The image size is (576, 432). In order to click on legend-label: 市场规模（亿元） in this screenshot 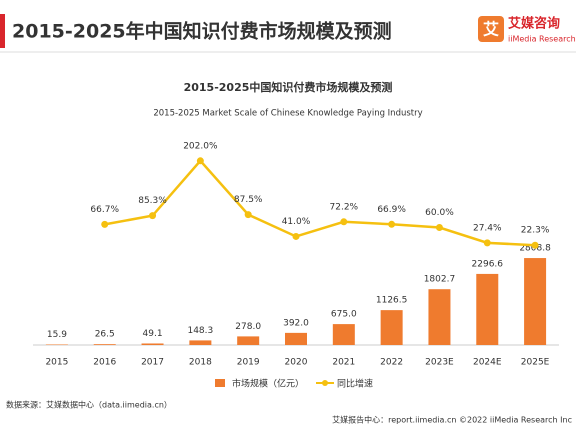, I will do `click(268, 384)`.